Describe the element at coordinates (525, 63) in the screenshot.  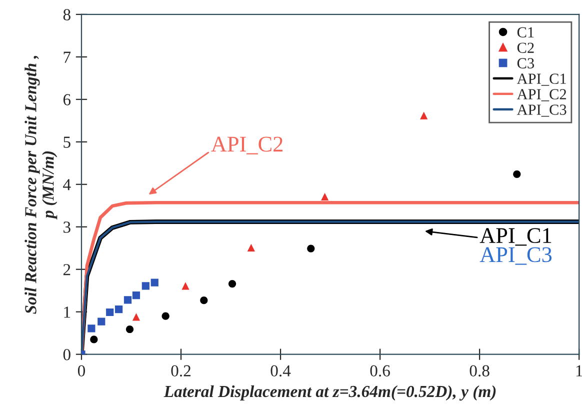
I see `legend-label: C3` at that location.